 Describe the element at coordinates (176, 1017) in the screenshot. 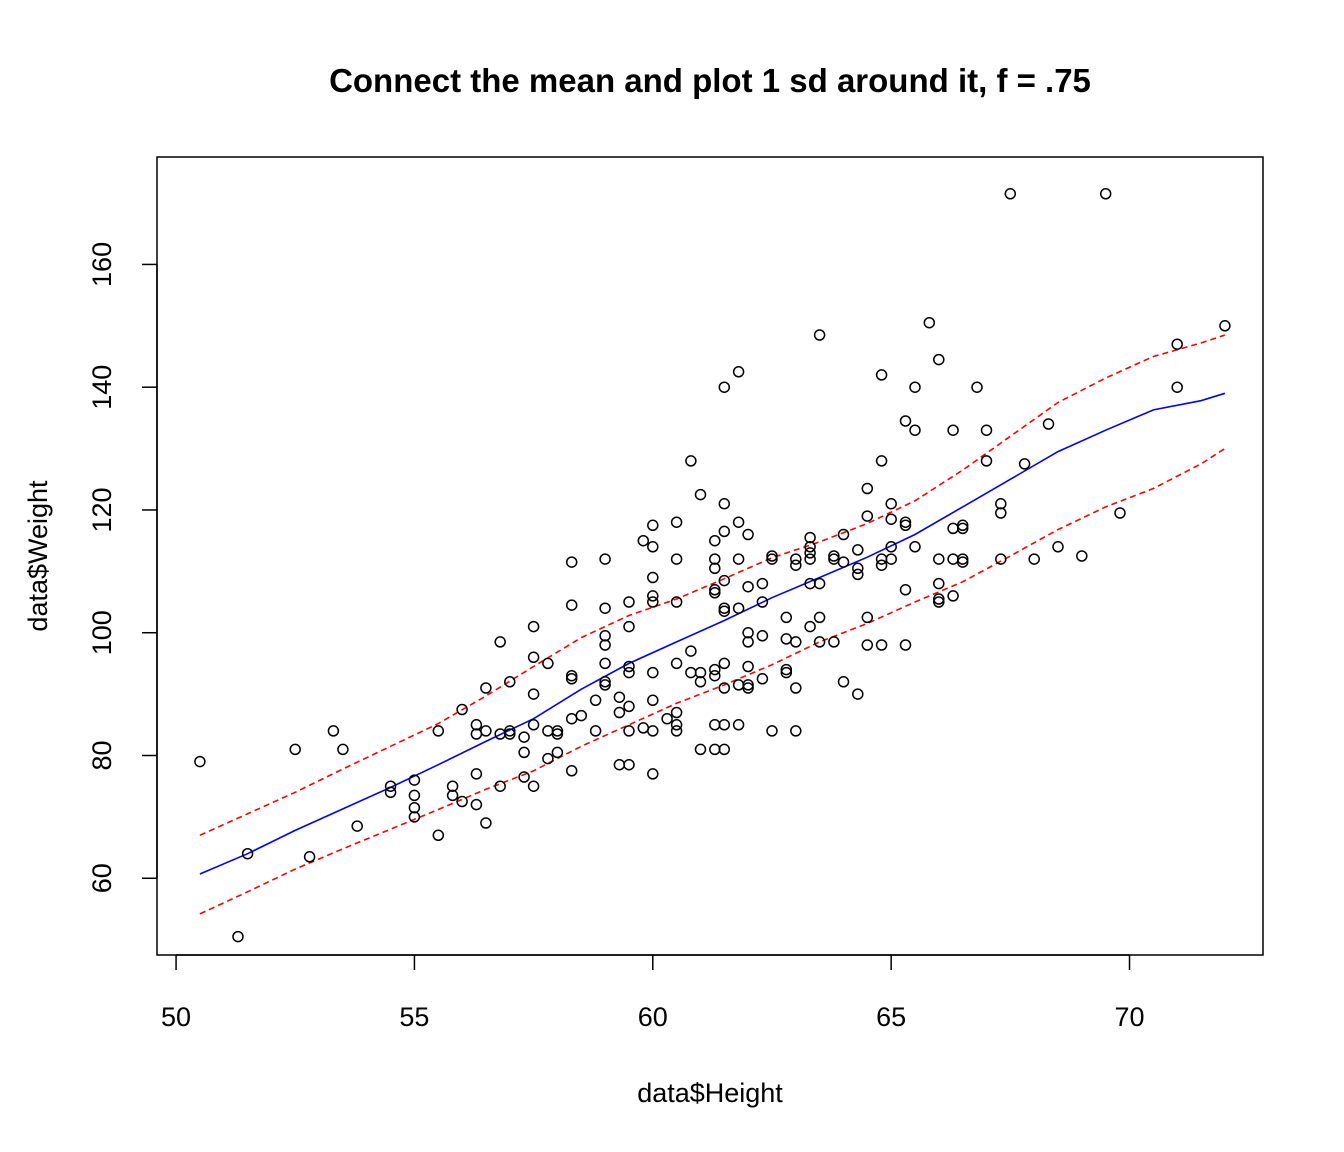

I see `x-tick-label: 50` at that location.